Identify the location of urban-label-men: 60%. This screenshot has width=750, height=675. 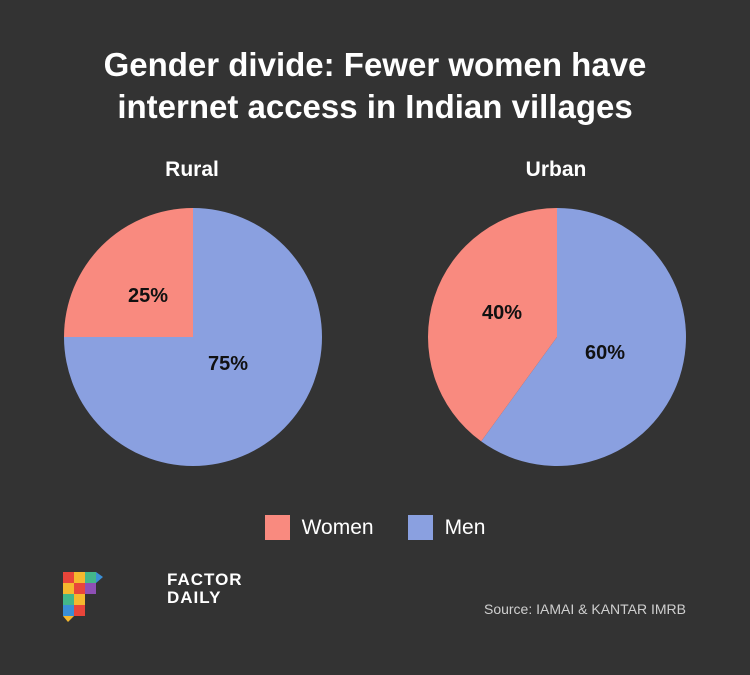
(605, 353).